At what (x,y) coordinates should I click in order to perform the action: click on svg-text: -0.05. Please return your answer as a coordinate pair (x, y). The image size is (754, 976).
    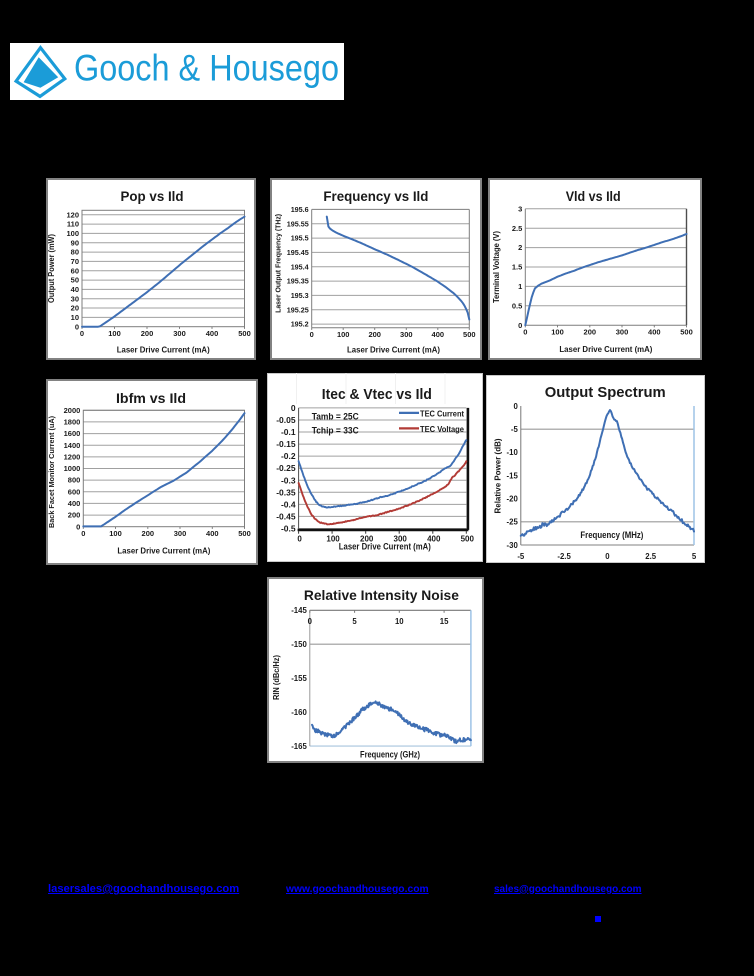
    Looking at the image, I should click on (286, 420).